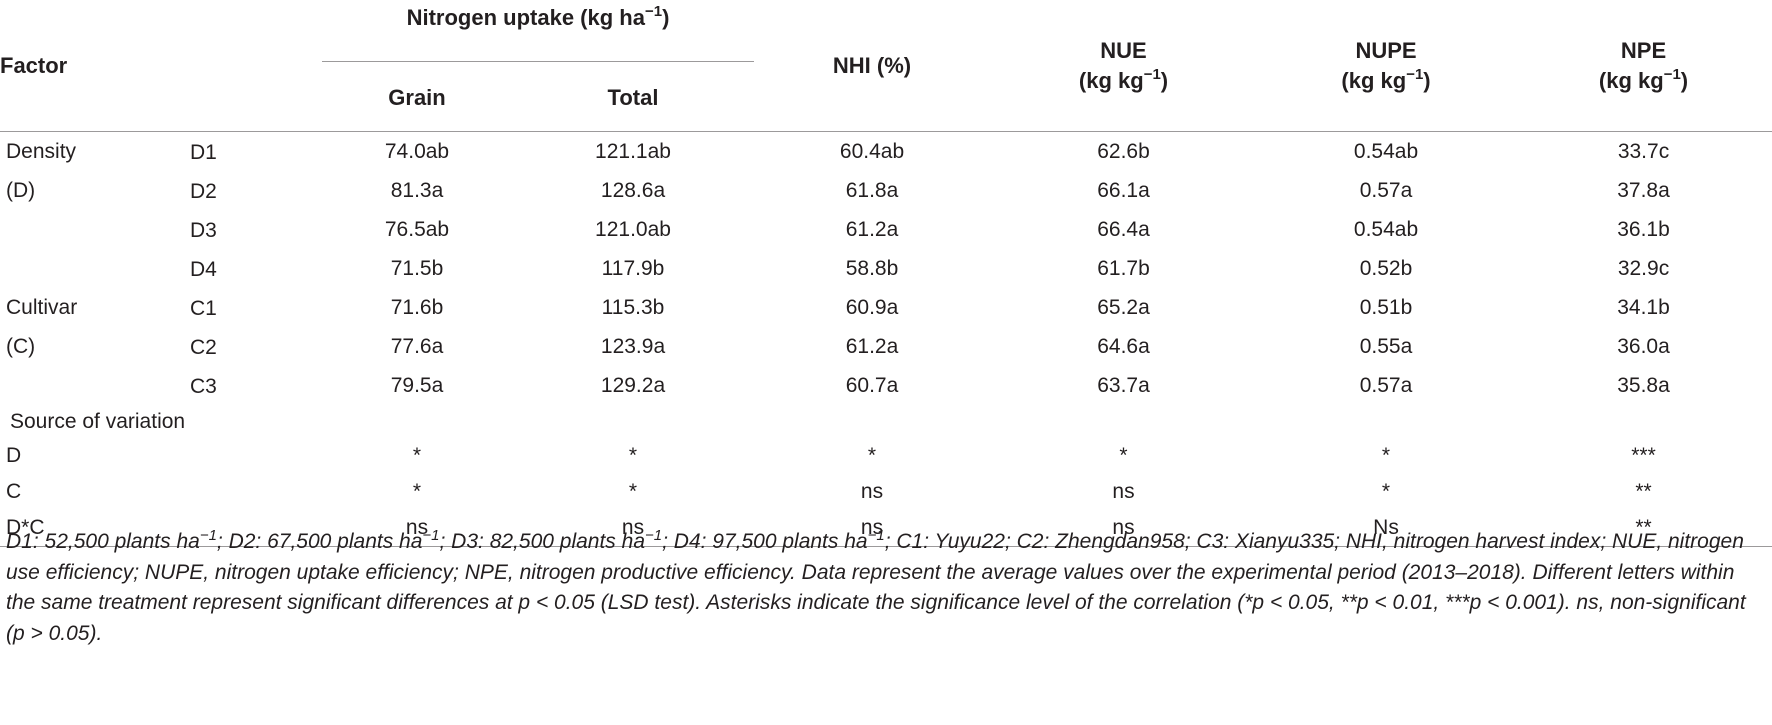  I want to click on header-npe-unit-sup: −1, so click(1672, 74).